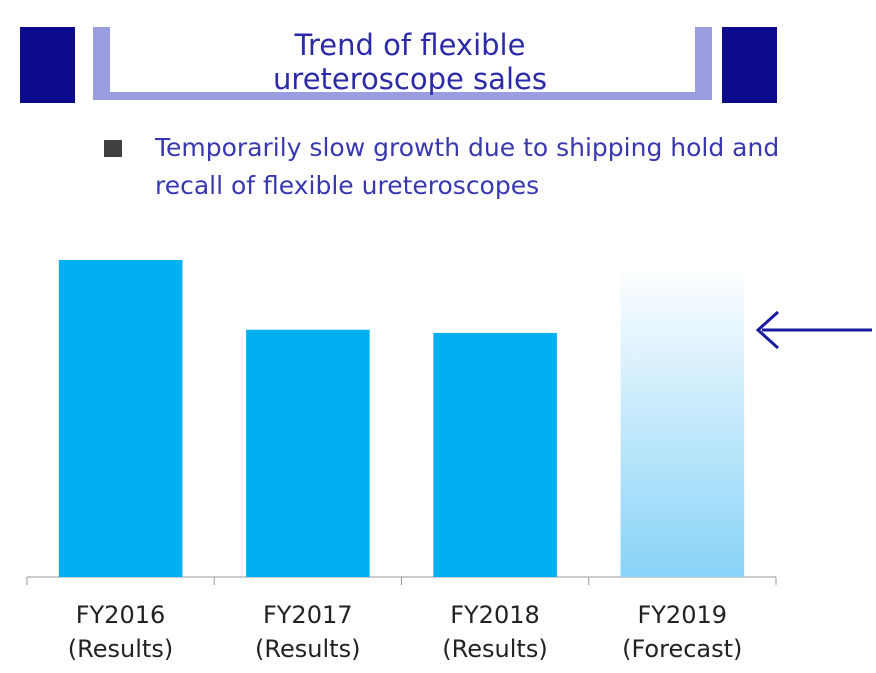 This screenshot has width=876, height=673. What do you see at coordinates (410, 62) in the screenshot?
I see `title: Trend of flexible ureteroscope sales` at bounding box center [410, 62].